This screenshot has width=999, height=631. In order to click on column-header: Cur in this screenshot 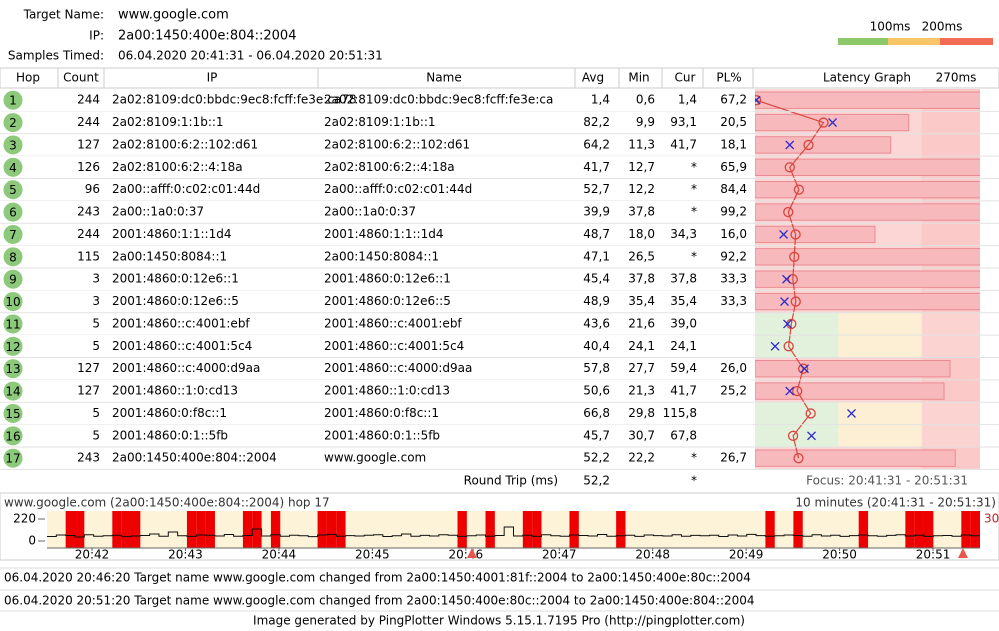, I will do `click(685, 78)`.